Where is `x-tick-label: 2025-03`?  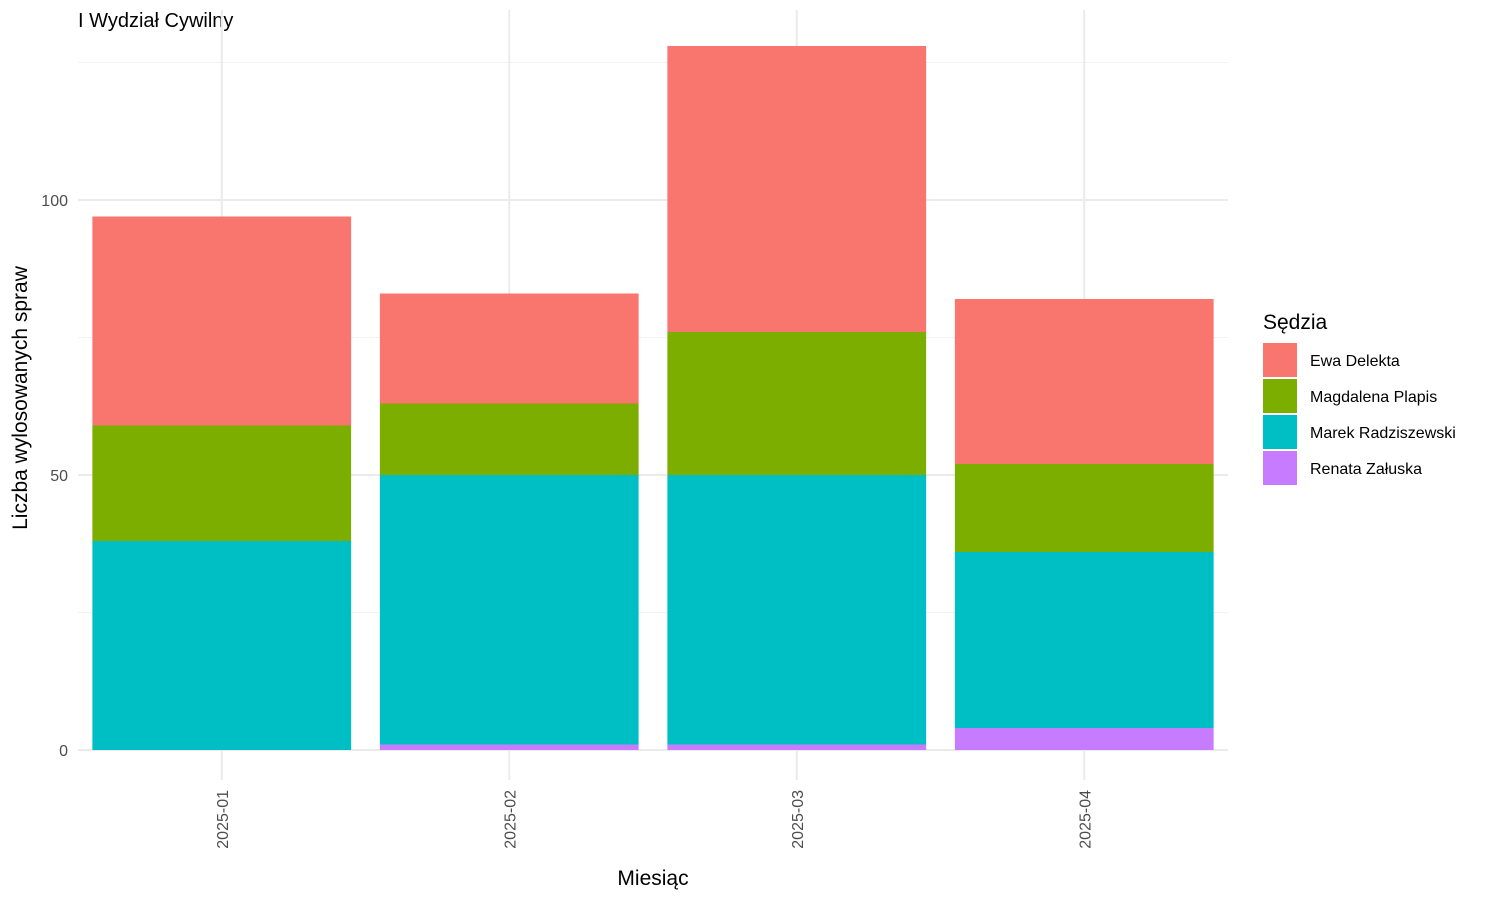 x-tick-label: 2025-03 is located at coordinates (798, 819).